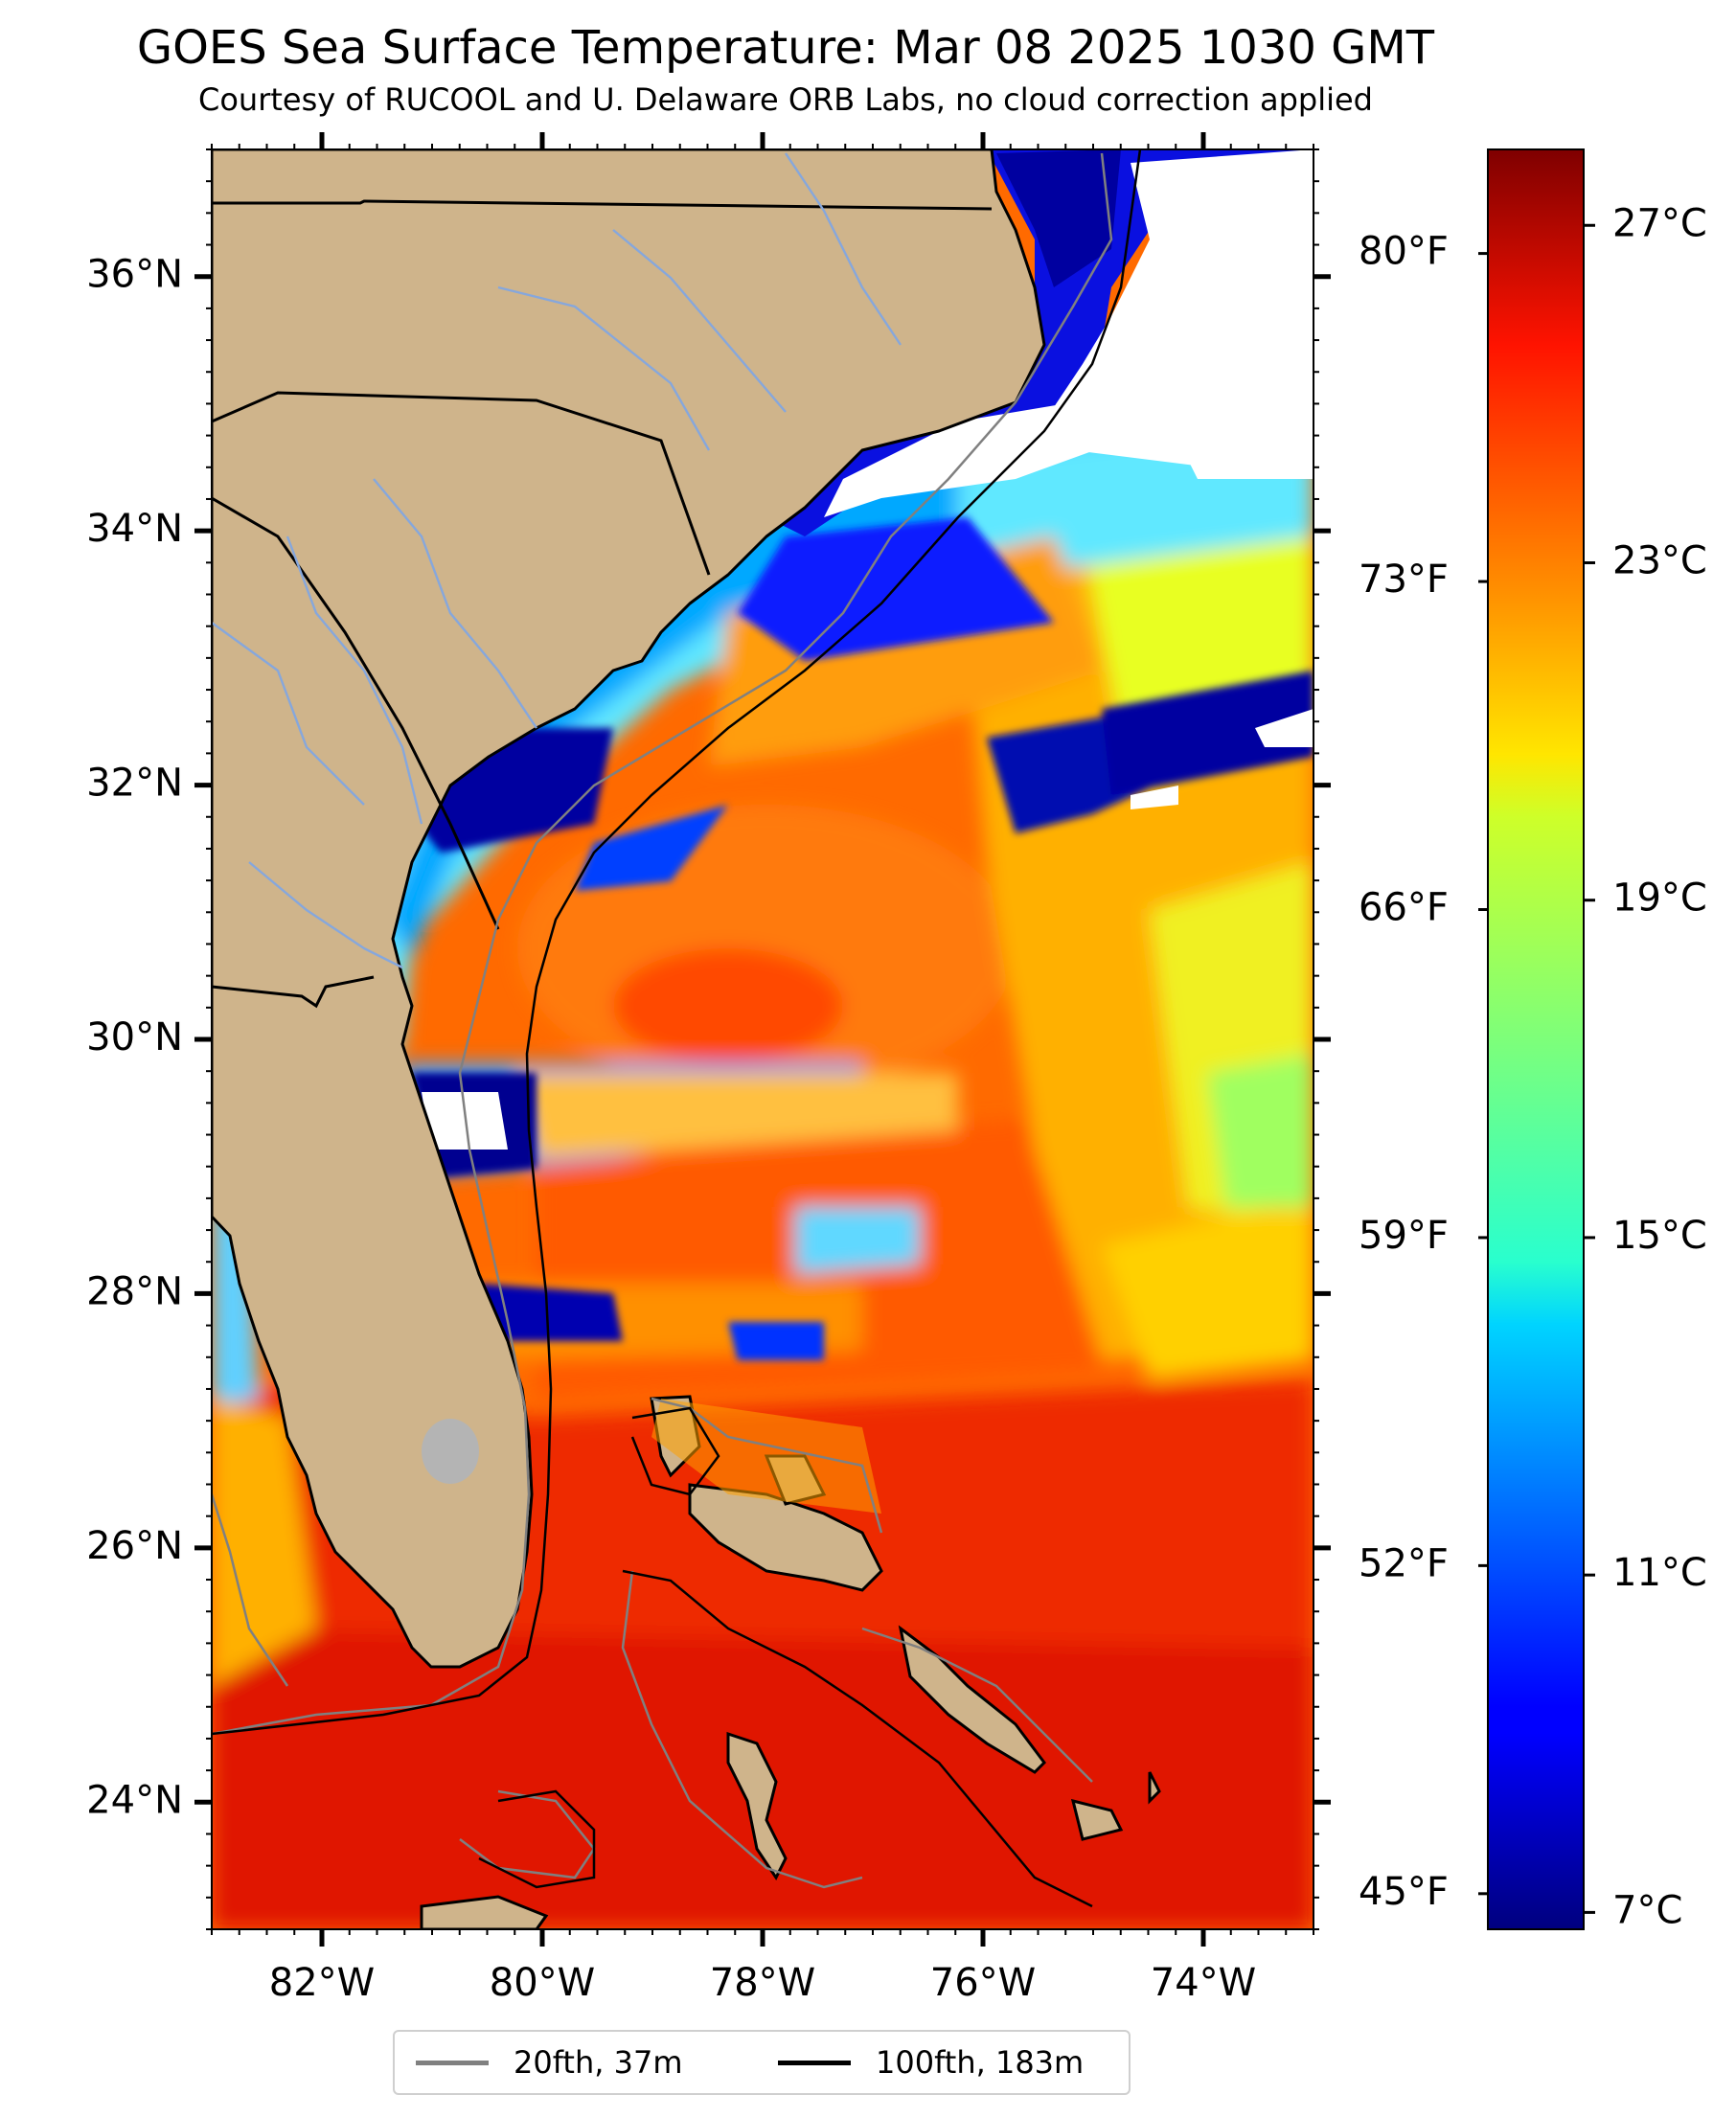 The width and height of the screenshot is (1736, 2118). I want to click on lake-okeechobee, so click(451, 1451).